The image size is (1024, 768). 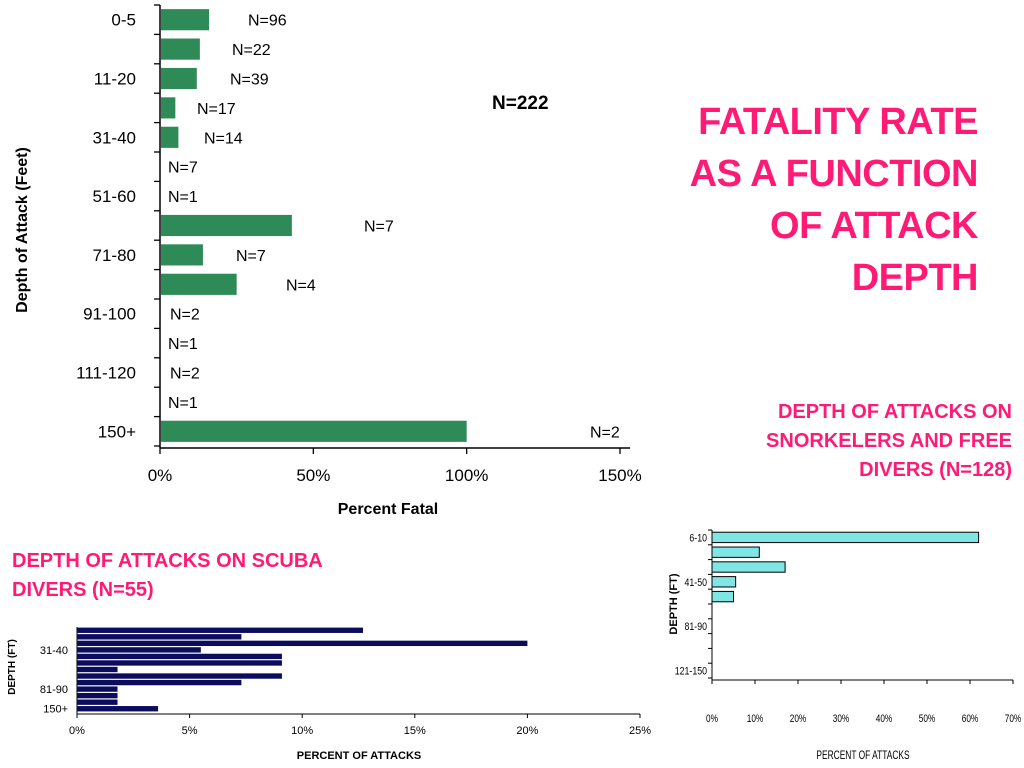 I want to click on x-tick-label: 25%, so click(x=640, y=731).